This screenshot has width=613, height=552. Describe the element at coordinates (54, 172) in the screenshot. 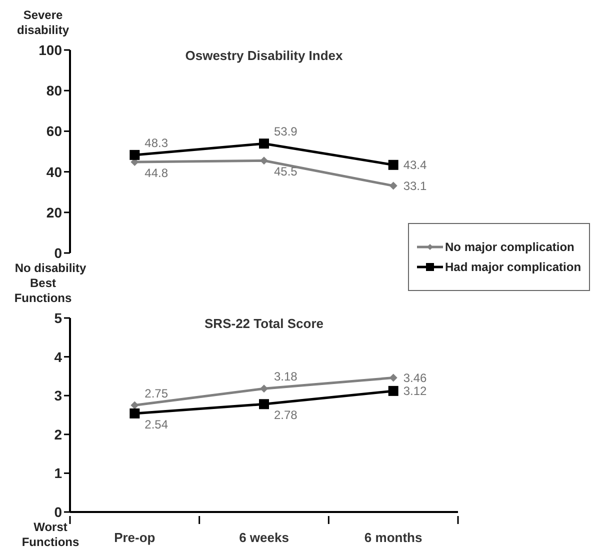

I see `y-tick-label: 40` at that location.